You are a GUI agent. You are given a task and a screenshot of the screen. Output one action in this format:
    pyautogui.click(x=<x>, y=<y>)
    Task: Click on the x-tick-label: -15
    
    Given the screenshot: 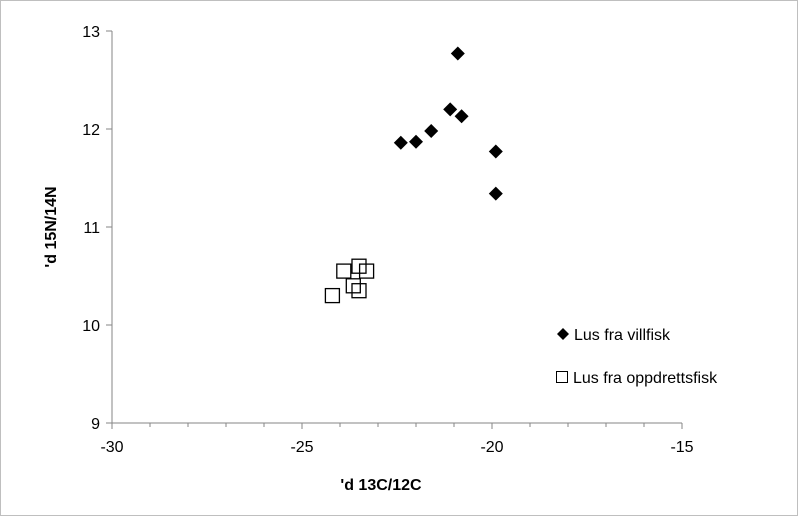 What is the action you would take?
    pyautogui.click(x=681, y=447)
    